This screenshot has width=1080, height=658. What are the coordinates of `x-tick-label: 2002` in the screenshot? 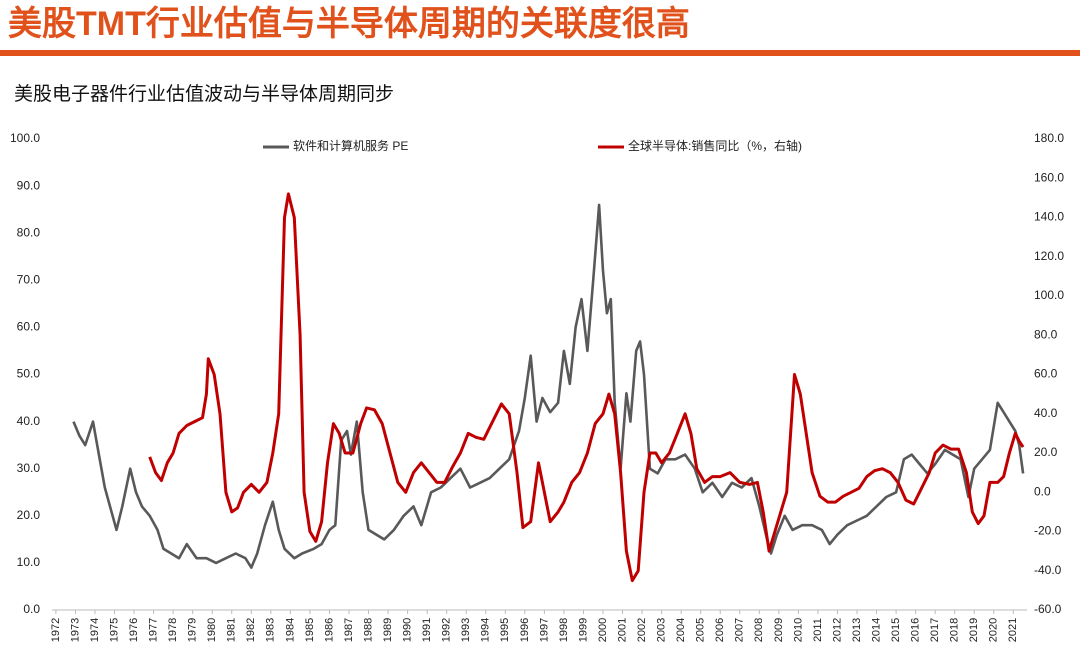 It's located at (642, 630).